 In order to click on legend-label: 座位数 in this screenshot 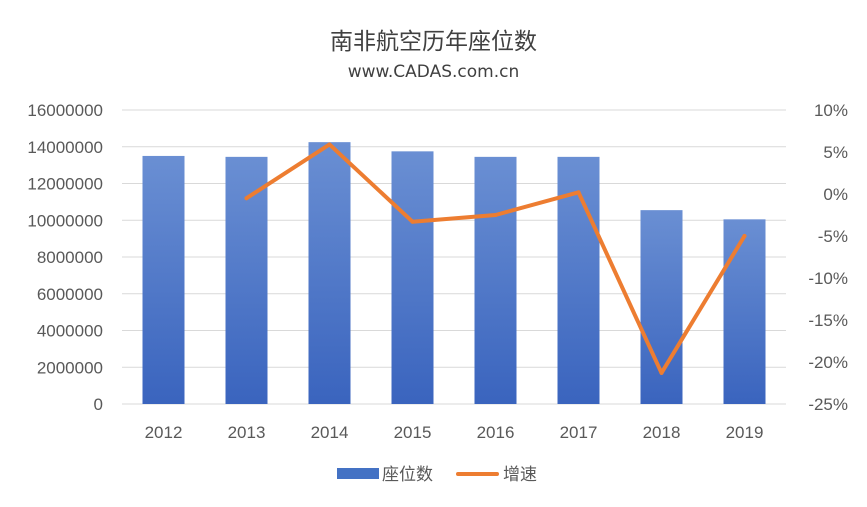, I will do `click(407, 475)`.